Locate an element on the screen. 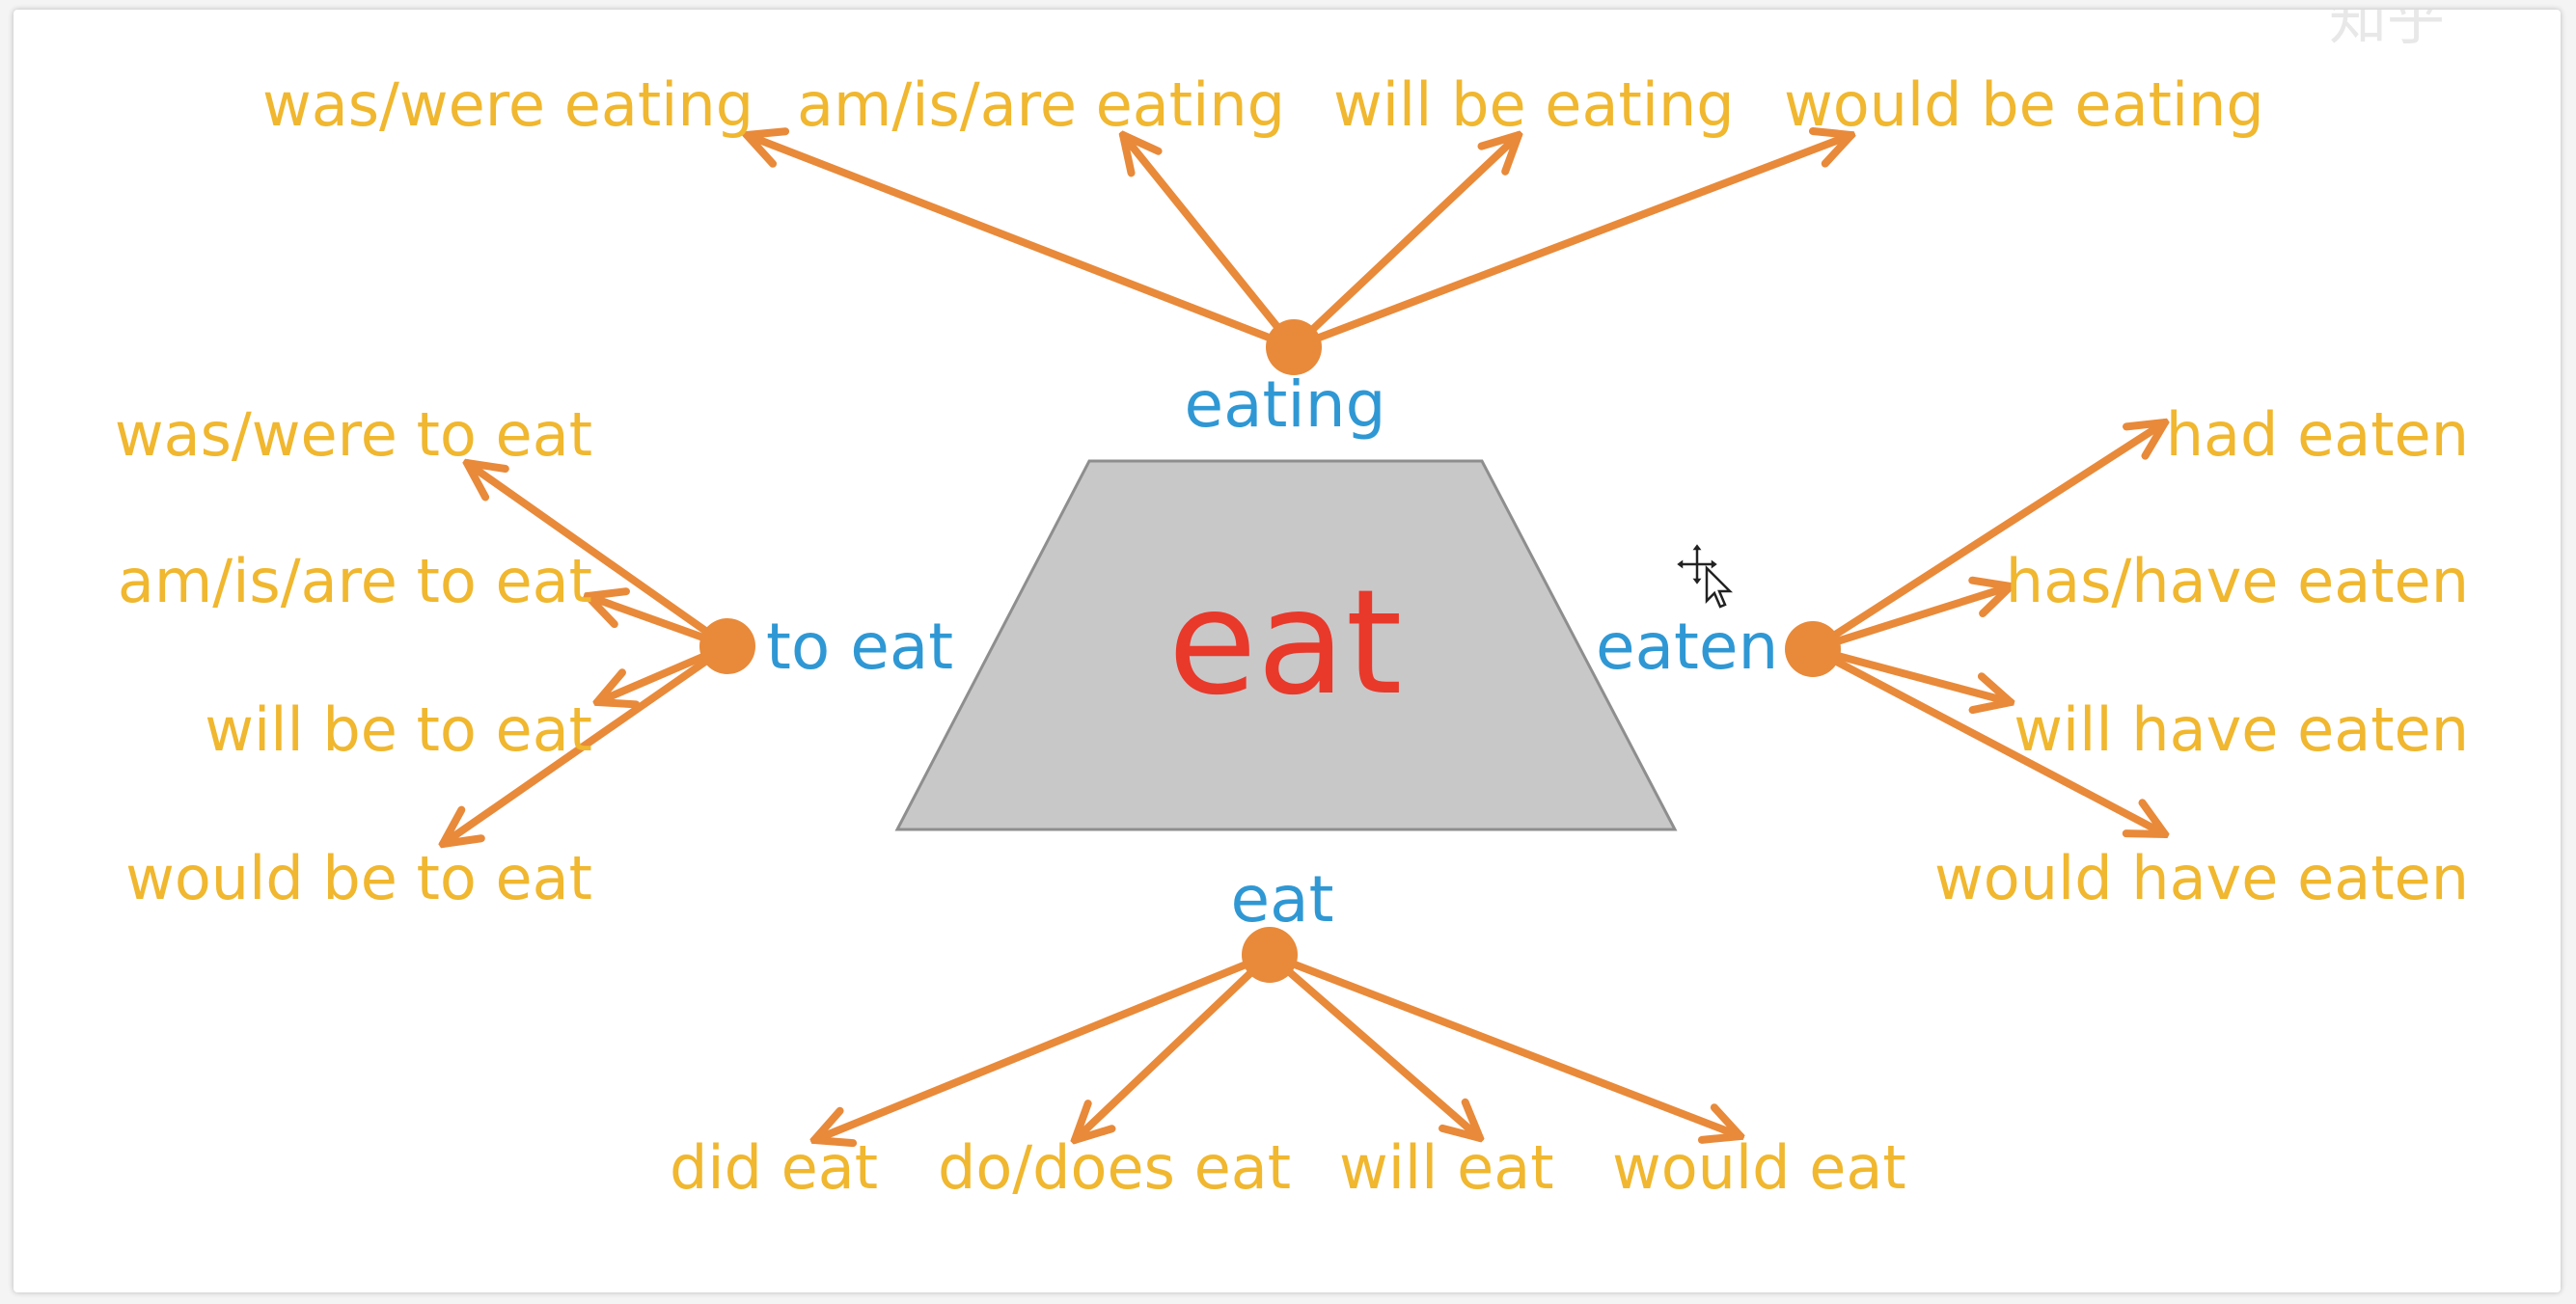 The image size is (2576, 1304). left-branch-label-2: am/is/are to eat is located at coordinates (355, 581).